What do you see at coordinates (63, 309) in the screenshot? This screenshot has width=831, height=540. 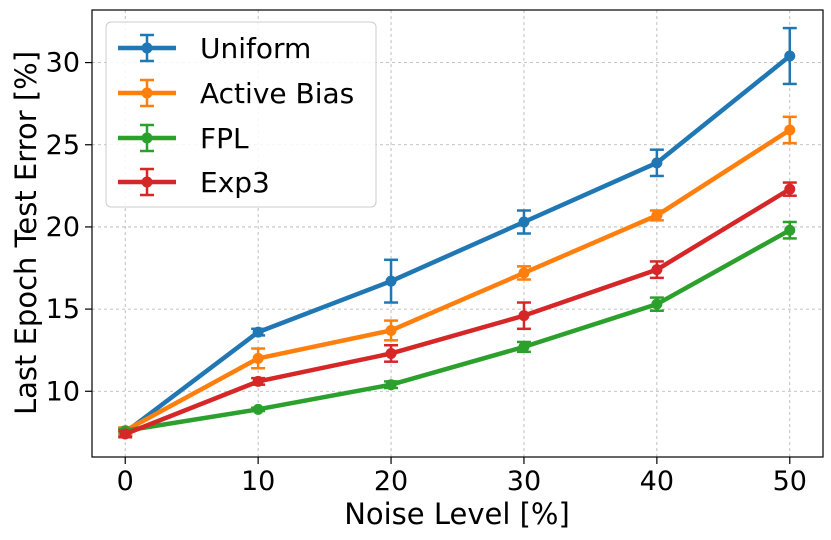 I see `y-tick-label: 15` at bounding box center [63, 309].